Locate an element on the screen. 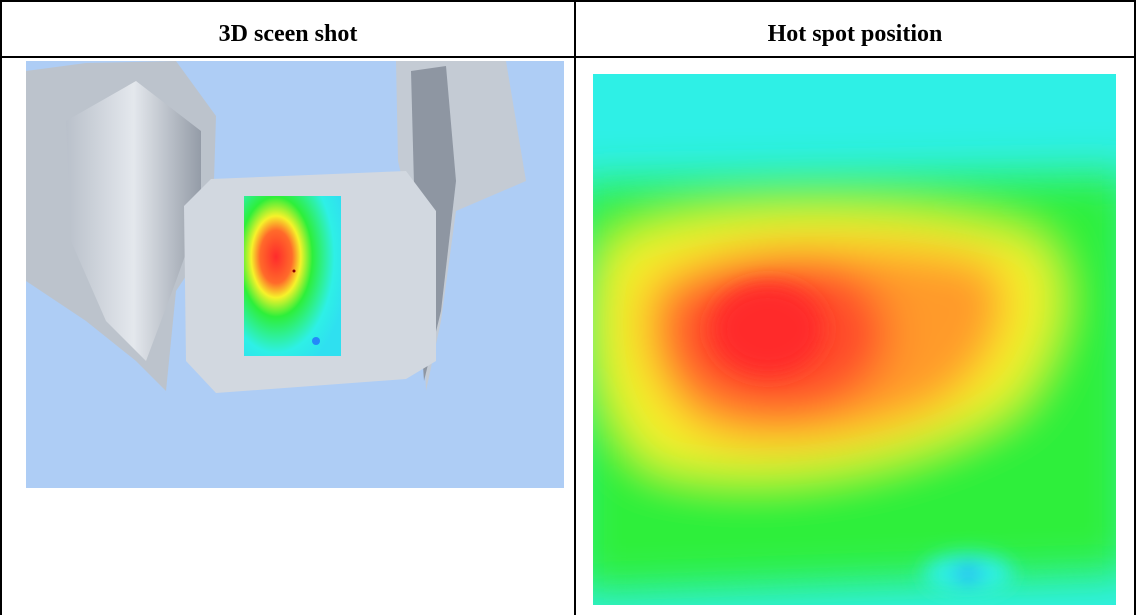 The image size is (1136, 615). table-border-left is located at coordinates (1, 307).